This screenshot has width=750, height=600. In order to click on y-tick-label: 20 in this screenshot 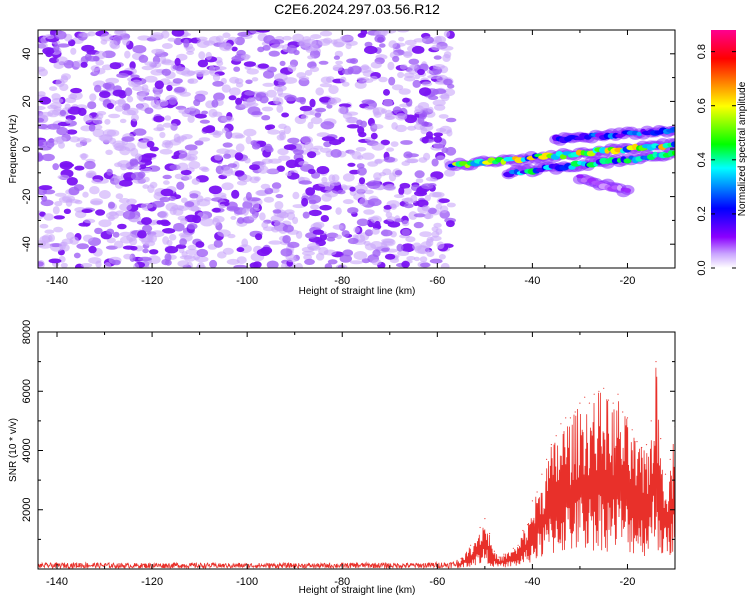, I will do `click(27, 101)`.